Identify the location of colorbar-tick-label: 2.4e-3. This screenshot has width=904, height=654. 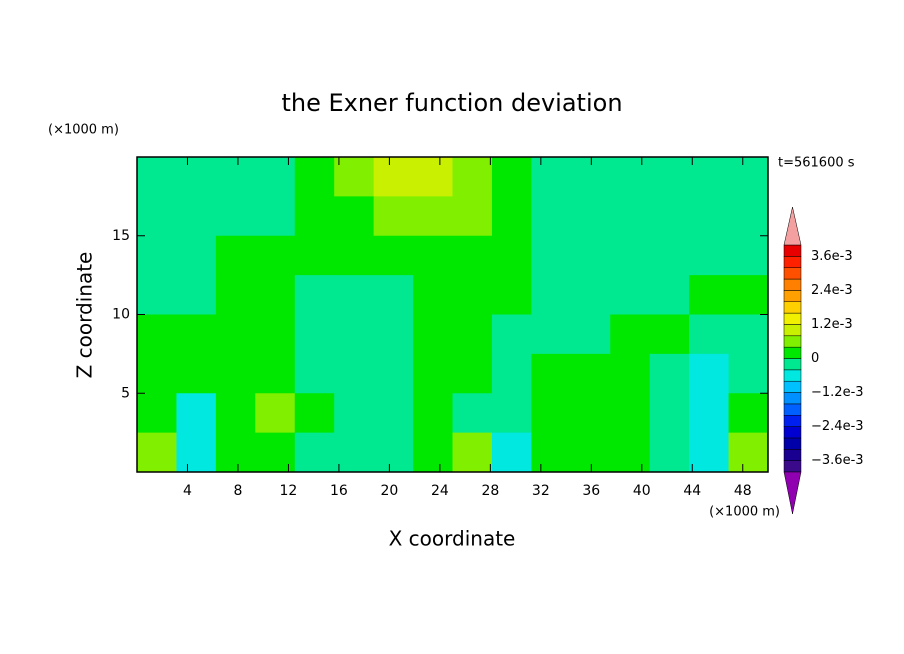
(832, 290).